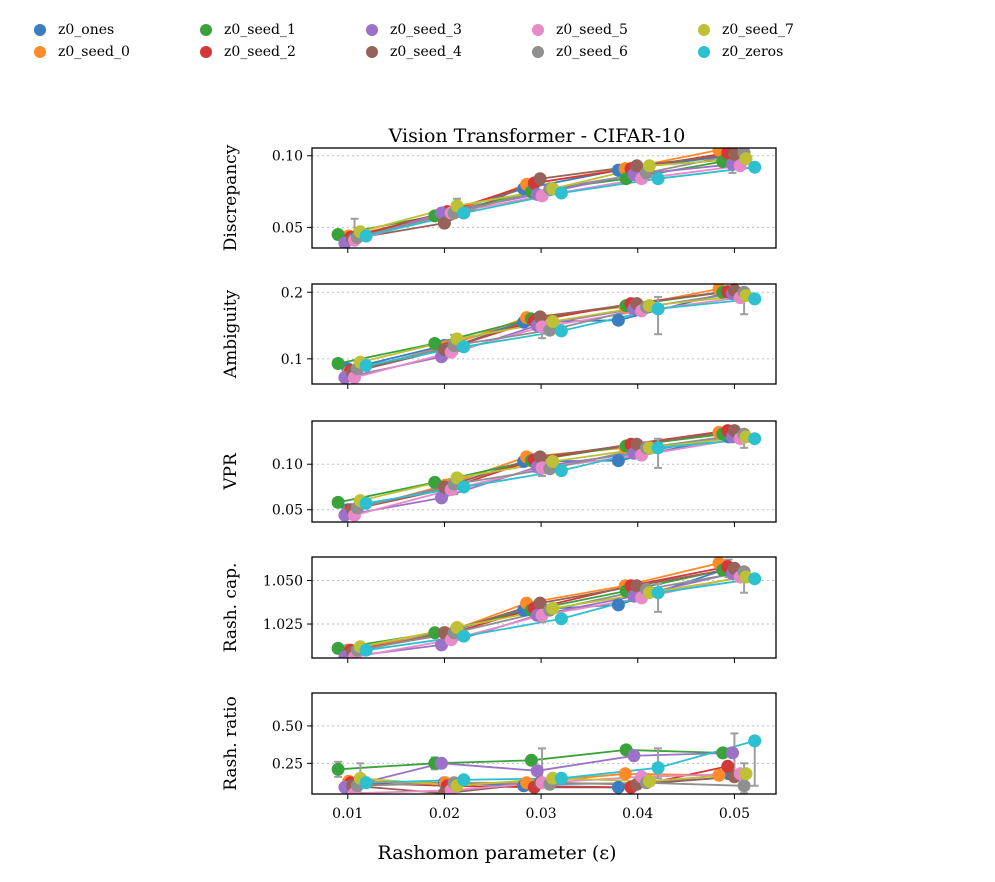 This screenshot has width=995, height=882. I want to click on legend-label: z0_seed_0, so click(94, 52).